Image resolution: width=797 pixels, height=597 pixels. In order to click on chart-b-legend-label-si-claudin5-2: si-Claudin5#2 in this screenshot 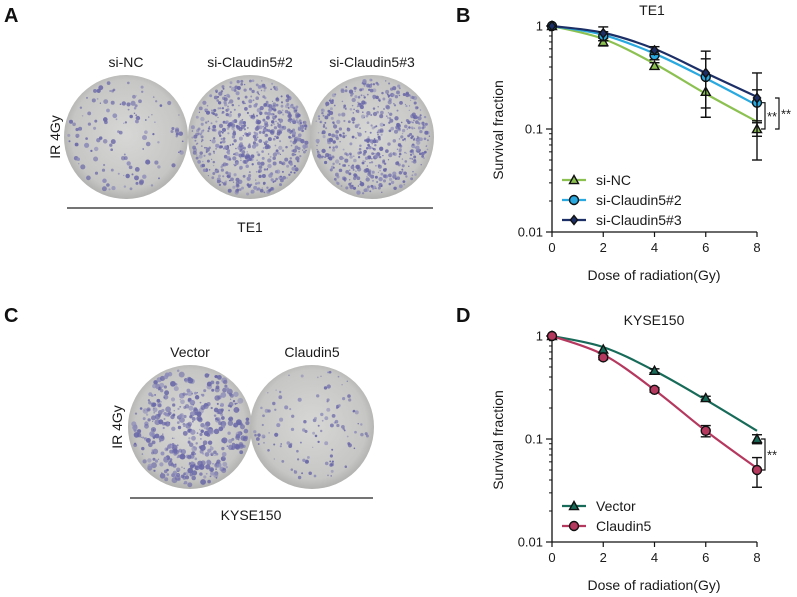, I will do `click(639, 200)`.